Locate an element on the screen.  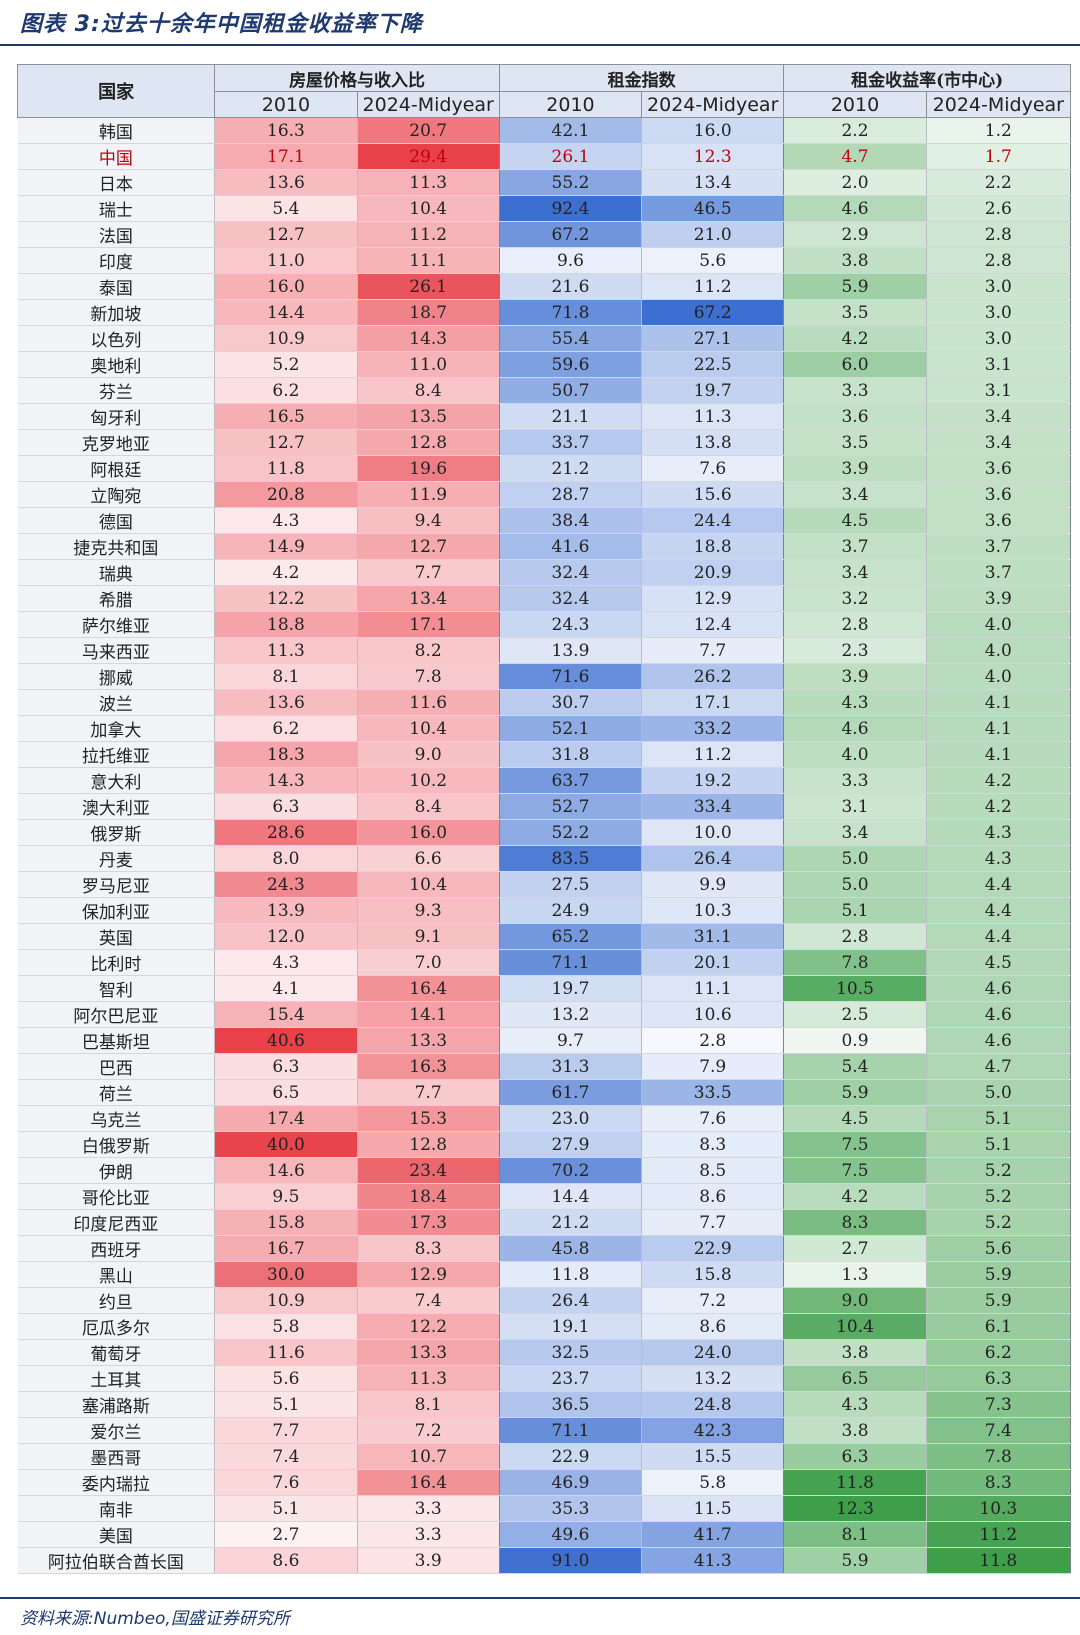
value-cell-price-2010: 7.6 is located at coordinates (286, 1482).